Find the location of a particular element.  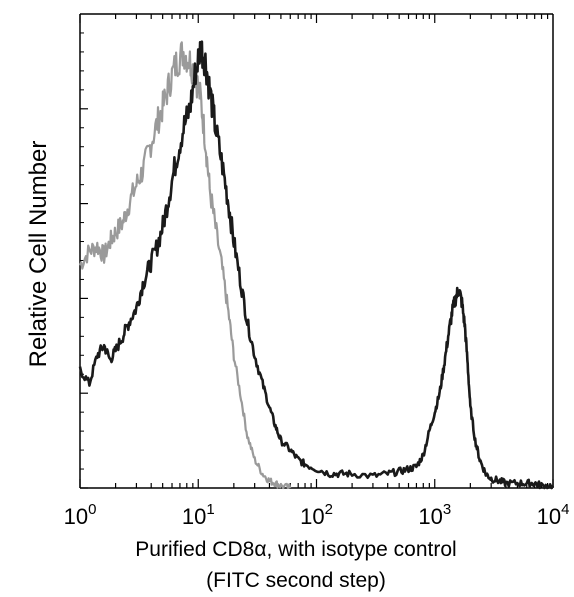

y-axis-label: Relative Cell Number is located at coordinates (38, 254).